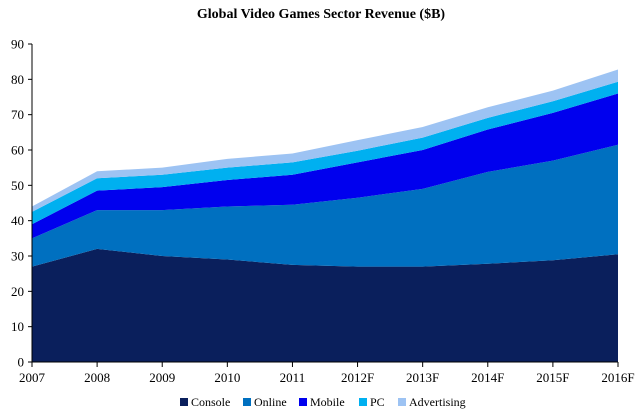 Image resolution: width=640 pixels, height=415 pixels. Describe the element at coordinates (17, 79) in the screenshot. I see `y-tick-label: 80` at that location.